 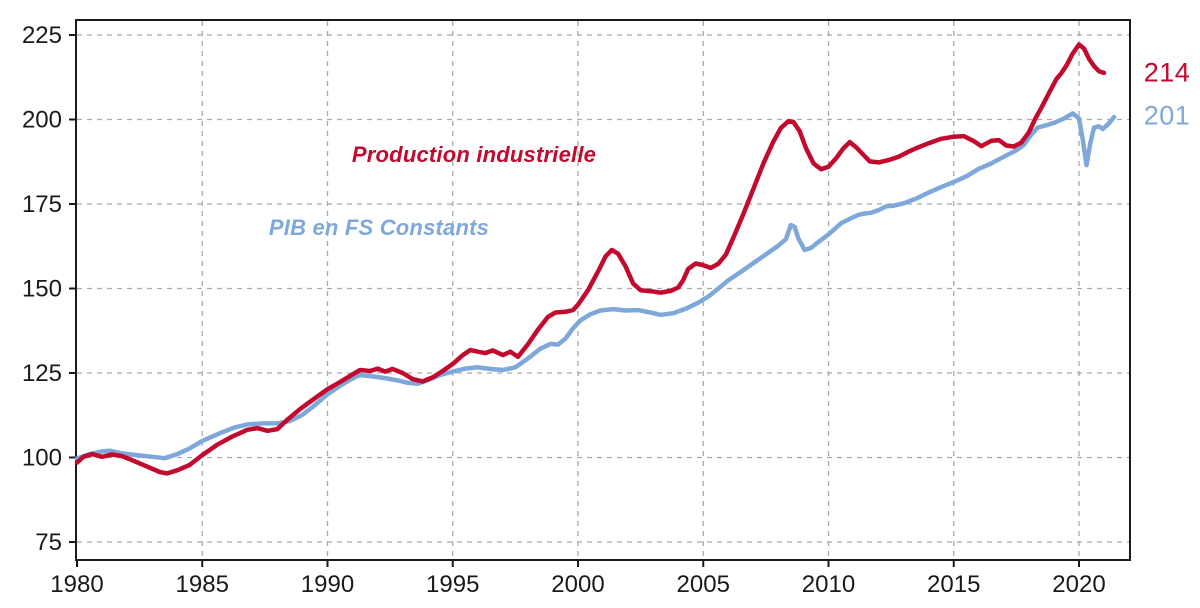 What do you see at coordinates (1078, 584) in the screenshot?
I see `x-axis-tick-label: 2020` at bounding box center [1078, 584].